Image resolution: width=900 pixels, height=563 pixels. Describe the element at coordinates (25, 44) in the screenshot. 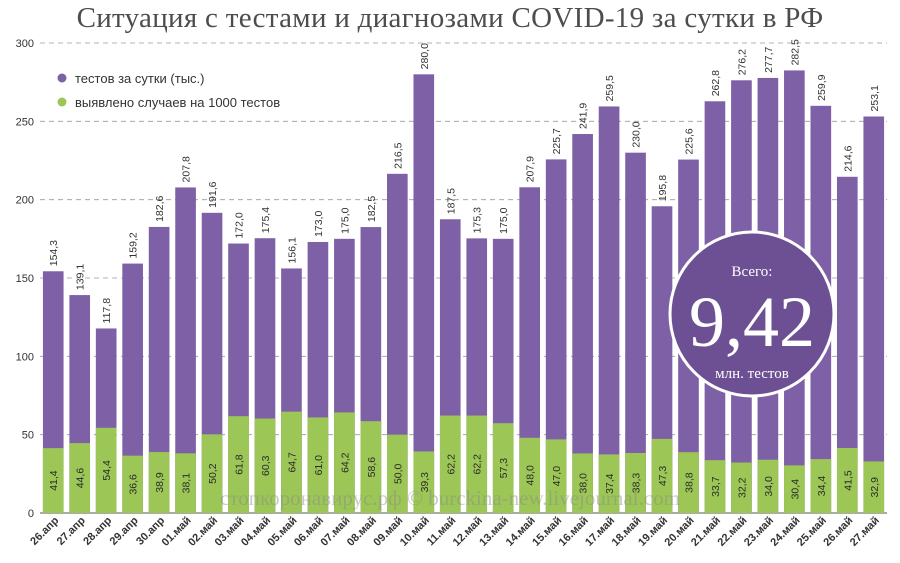

I see `y-tick-label: 300` at that location.